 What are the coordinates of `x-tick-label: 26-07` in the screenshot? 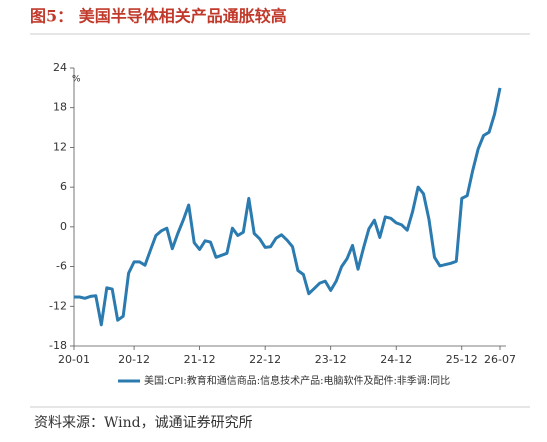 It's located at (500, 359).